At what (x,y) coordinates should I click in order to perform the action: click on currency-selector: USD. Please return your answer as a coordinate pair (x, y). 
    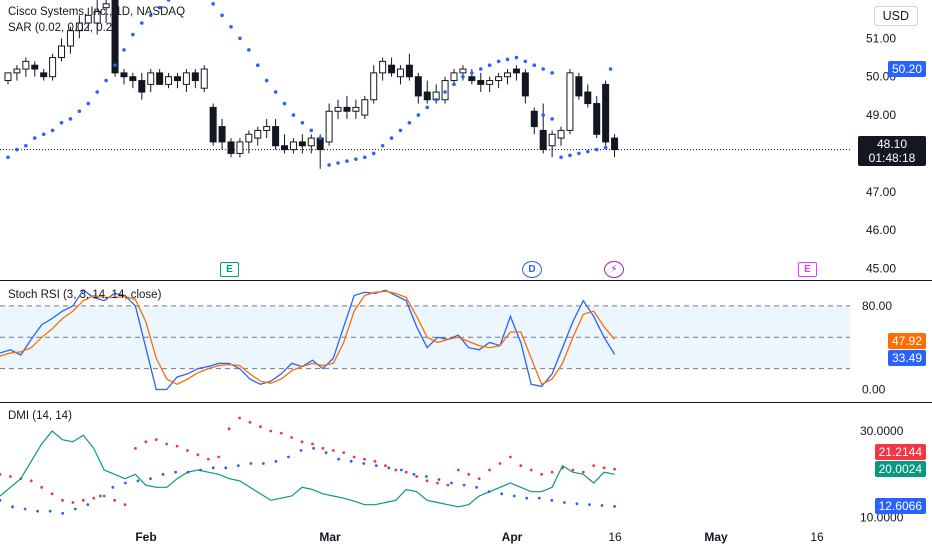
    Looking at the image, I should click on (895, 16).